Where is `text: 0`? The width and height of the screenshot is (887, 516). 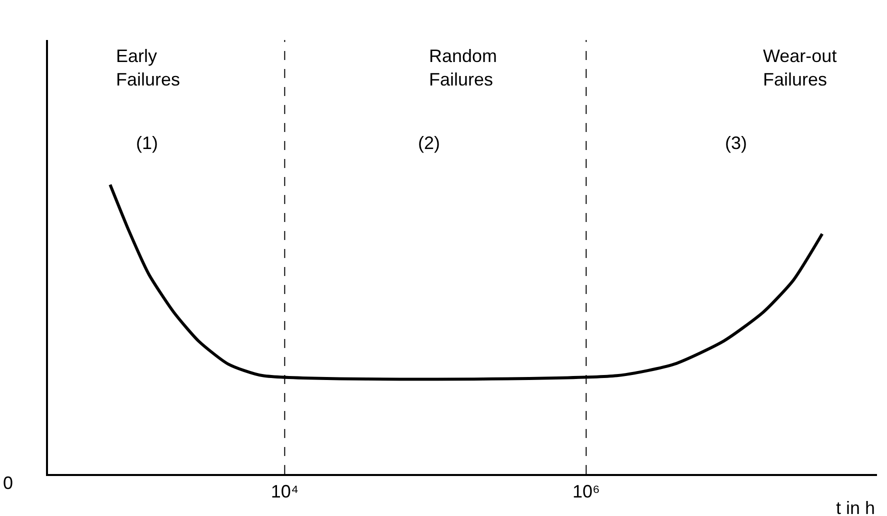
text: 0 is located at coordinates (8, 483).